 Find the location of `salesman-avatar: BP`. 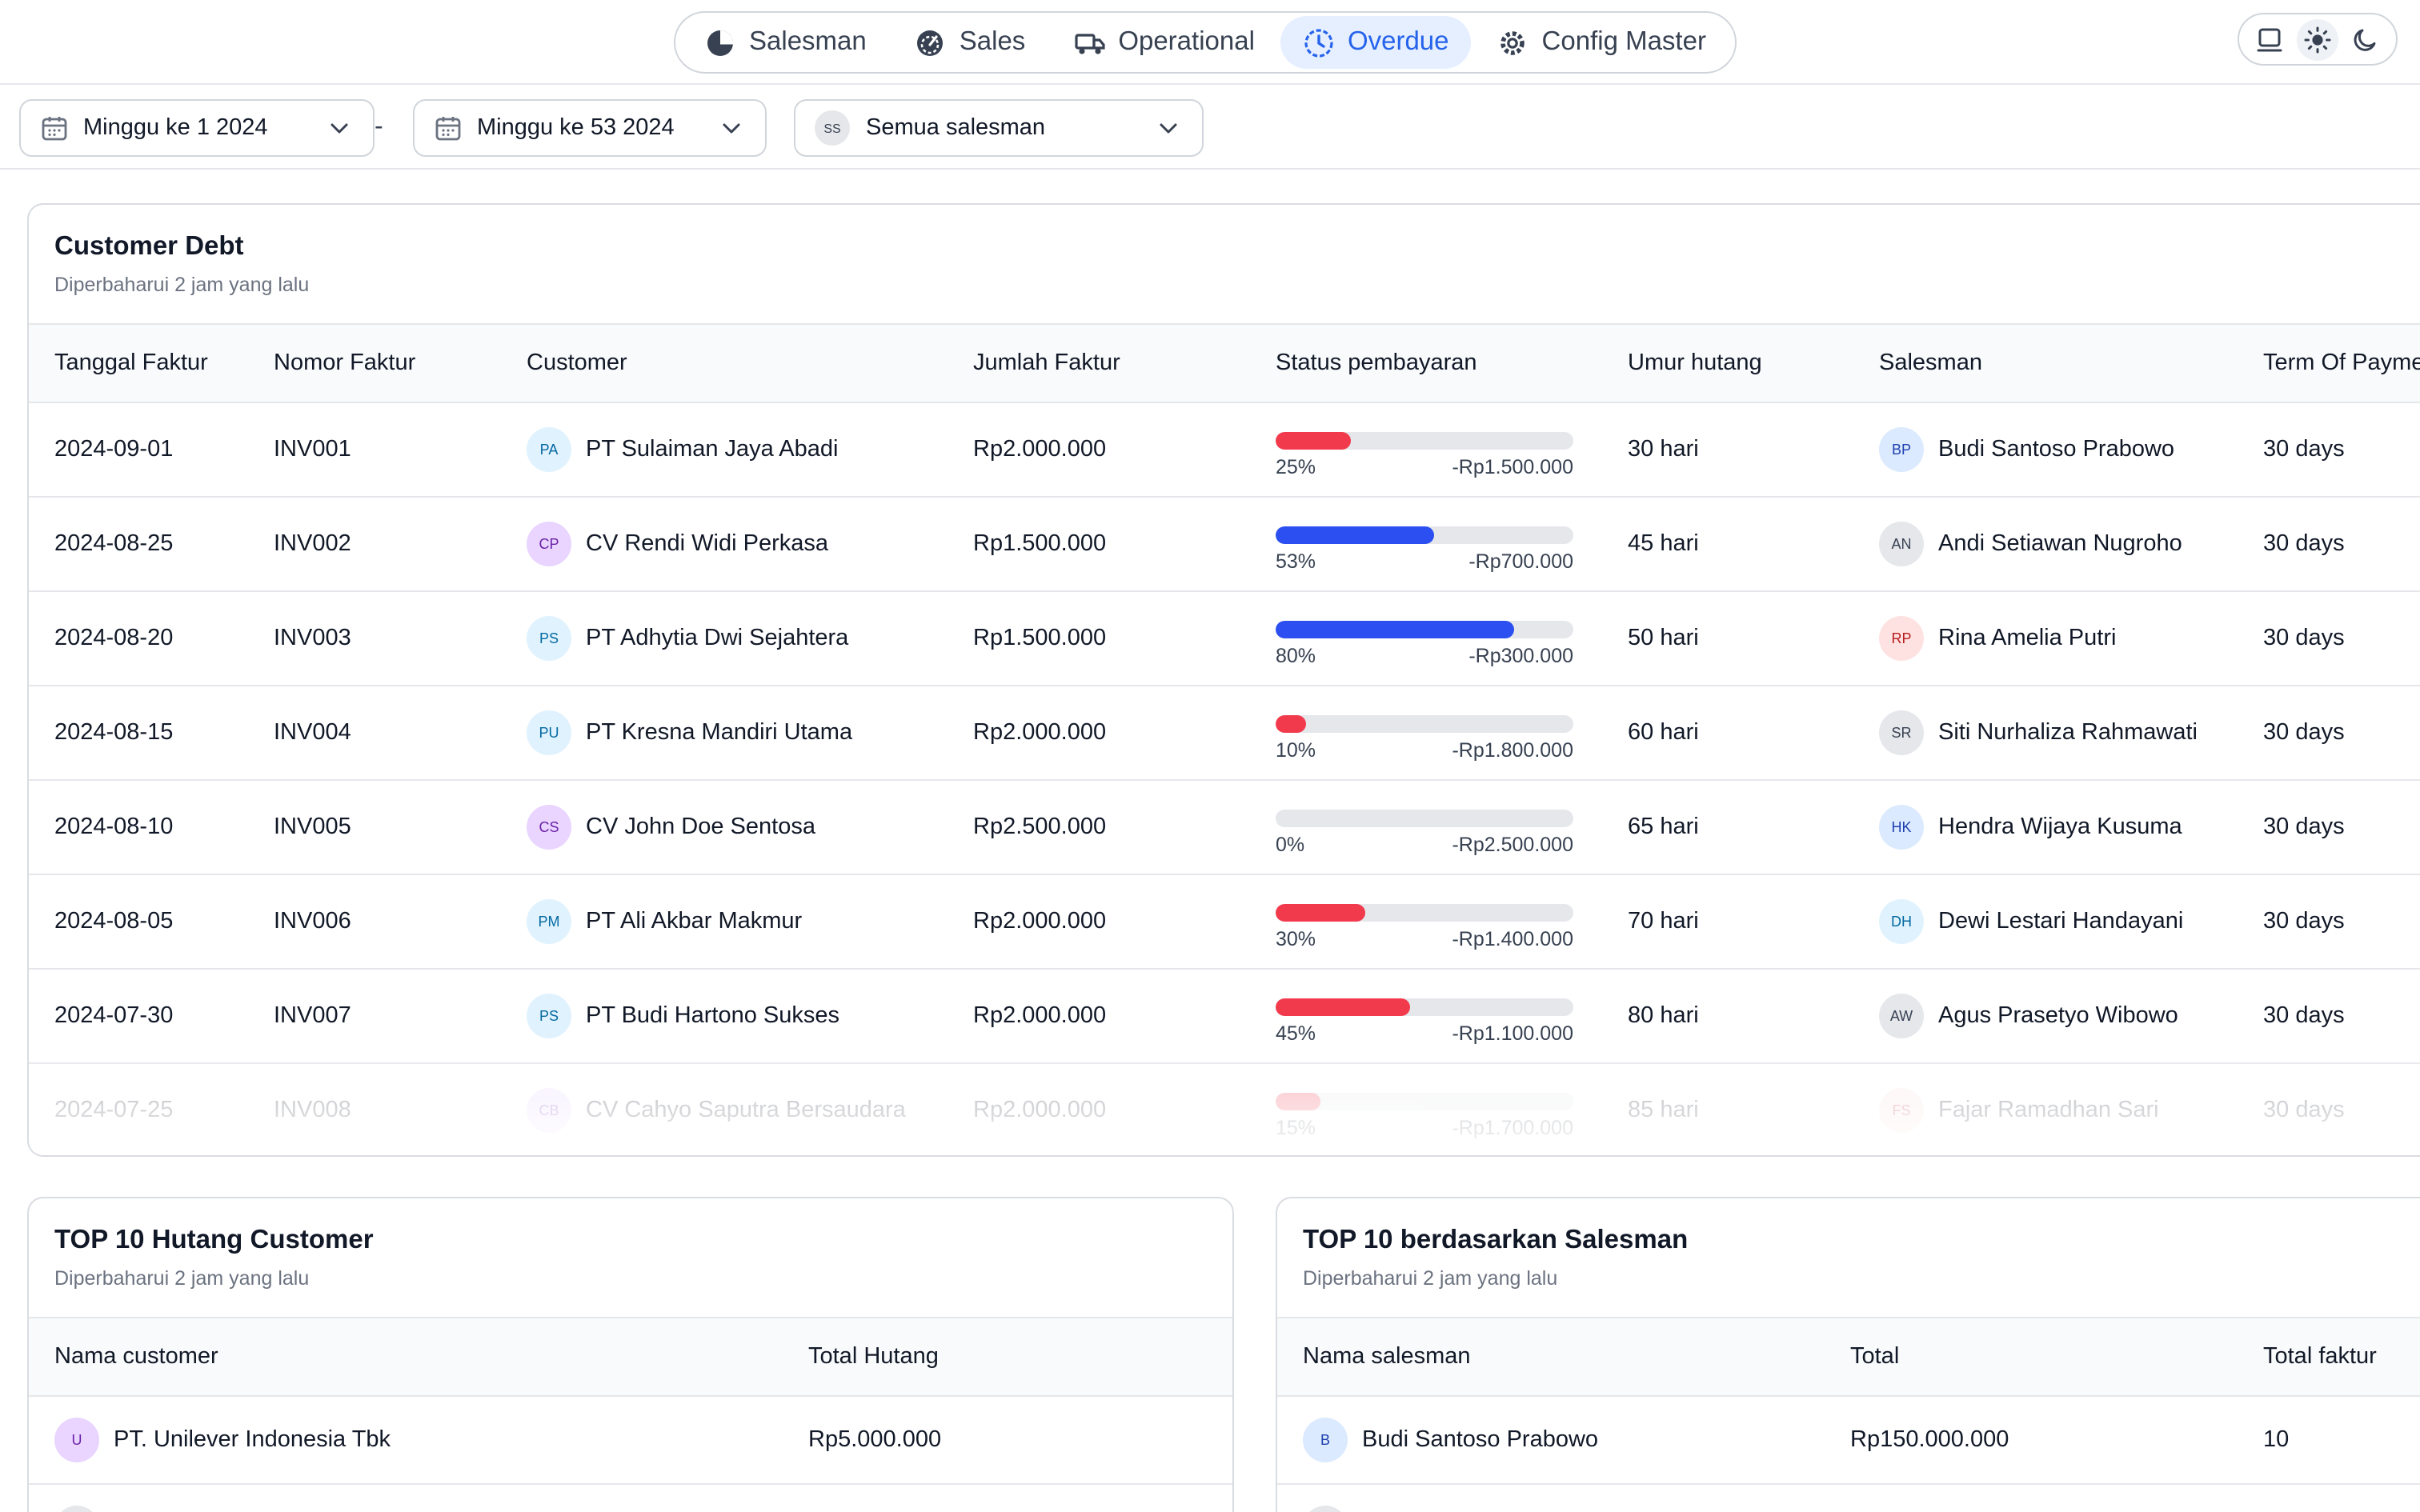

salesman-avatar: BP is located at coordinates (1902, 449).